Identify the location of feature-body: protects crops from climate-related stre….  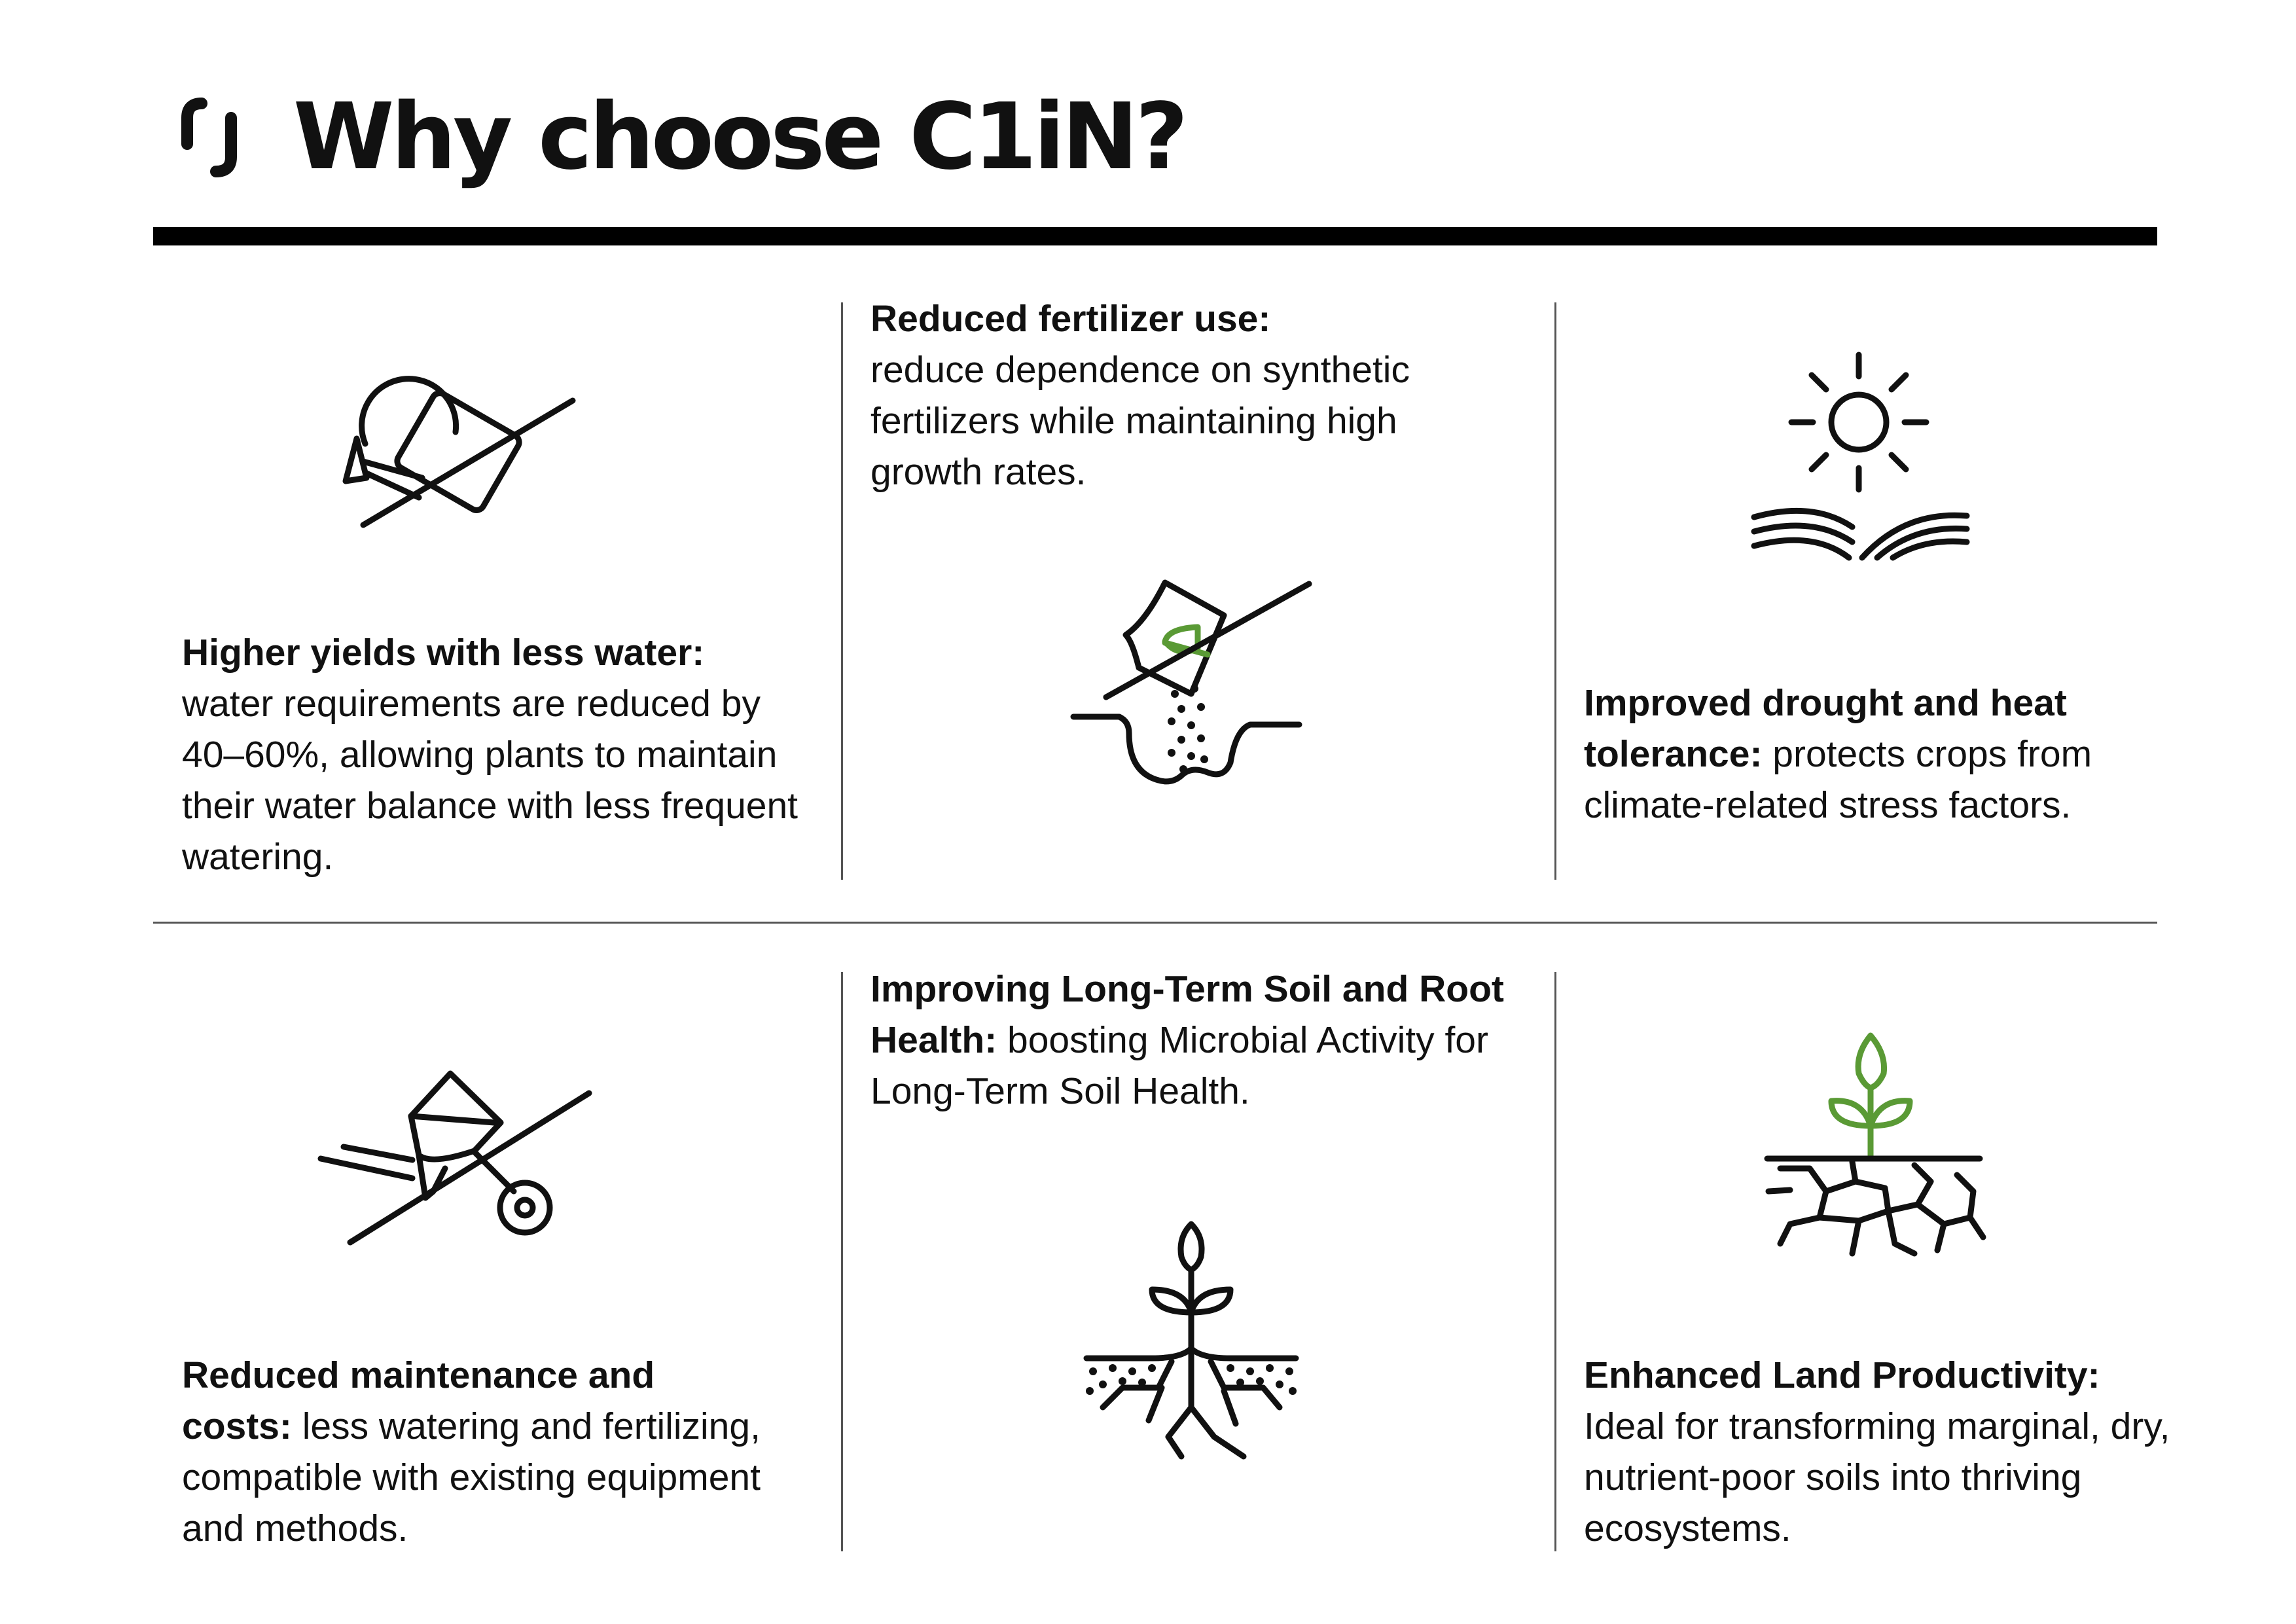
(1838, 779).